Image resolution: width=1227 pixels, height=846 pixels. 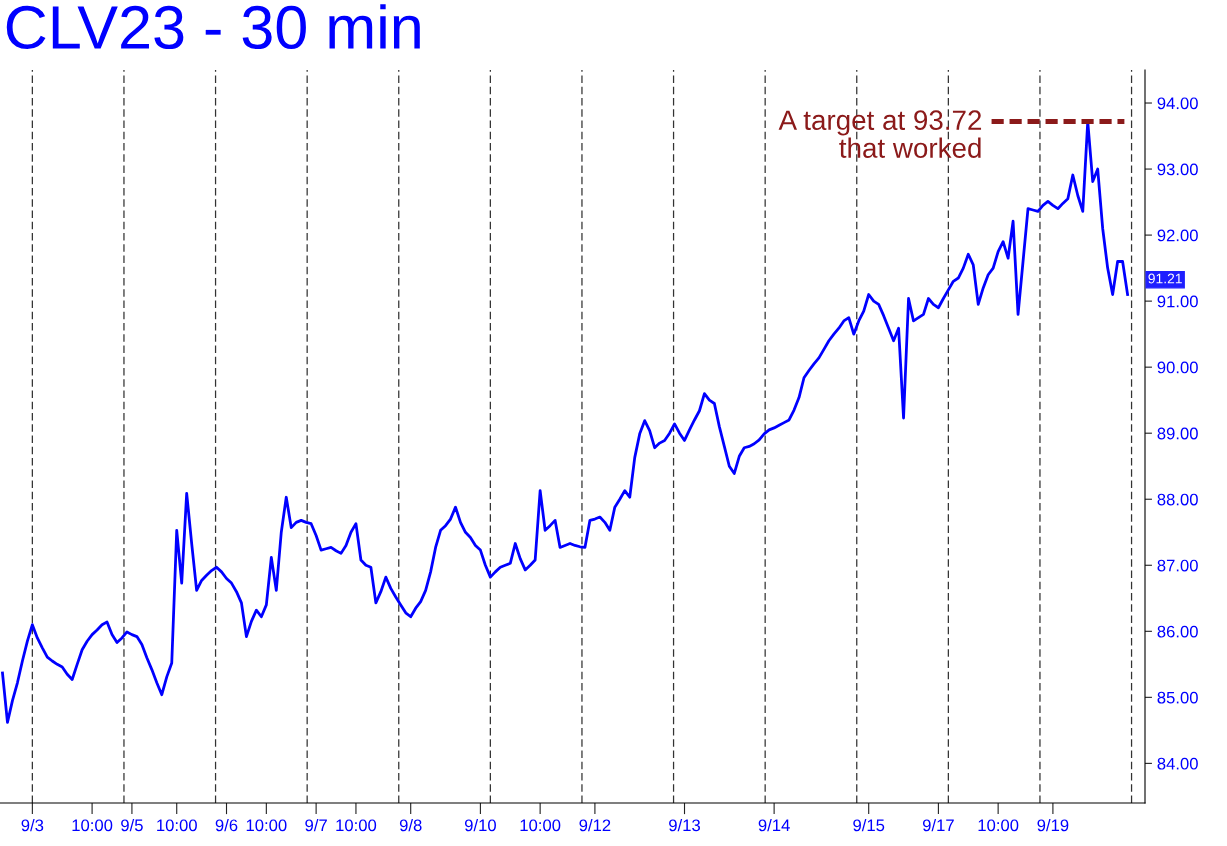 What do you see at coordinates (938, 825) in the screenshot?
I see `x-tick-label: 9/17` at bounding box center [938, 825].